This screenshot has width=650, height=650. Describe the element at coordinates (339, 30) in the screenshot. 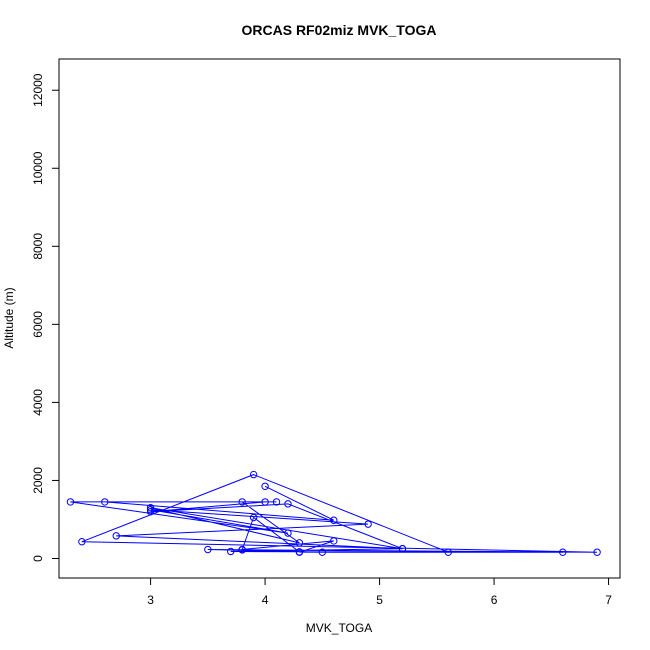

I see `chart-title: ORCAS RF02miz MVK_TOGA` at that location.